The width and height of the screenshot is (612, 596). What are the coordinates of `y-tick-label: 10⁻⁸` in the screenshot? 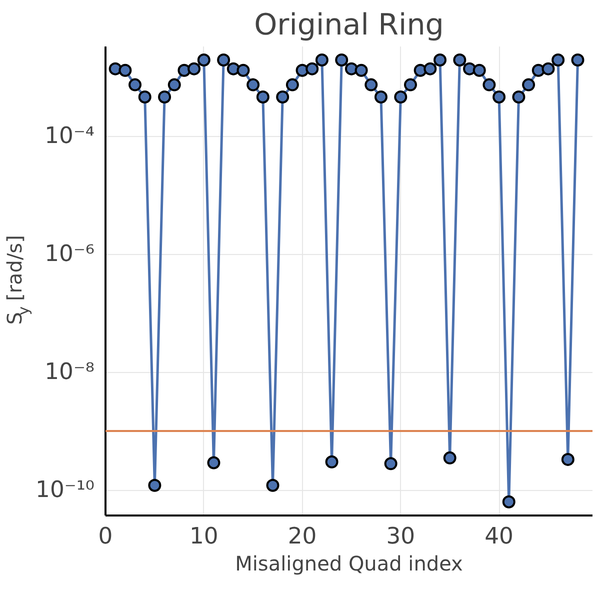 It's located at (69, 372).